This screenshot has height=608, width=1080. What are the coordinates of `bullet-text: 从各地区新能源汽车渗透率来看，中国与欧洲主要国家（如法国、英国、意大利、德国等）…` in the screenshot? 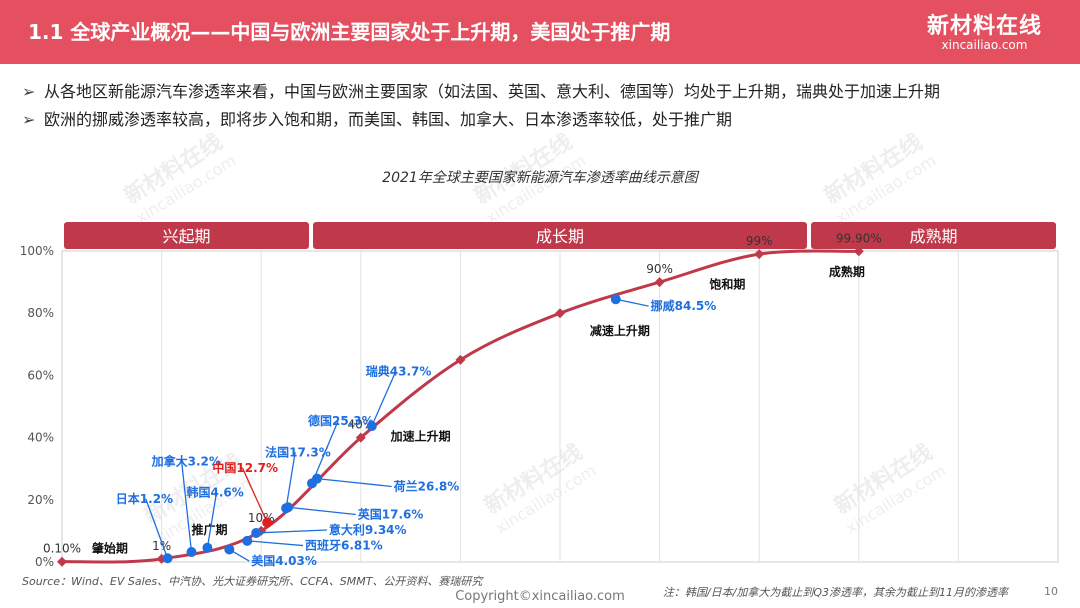 It's located at (492, 91).